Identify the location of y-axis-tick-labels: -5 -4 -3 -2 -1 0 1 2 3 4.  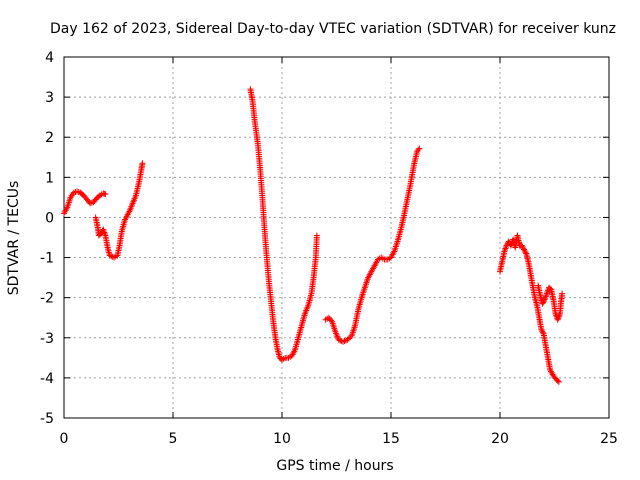
(47, 238).